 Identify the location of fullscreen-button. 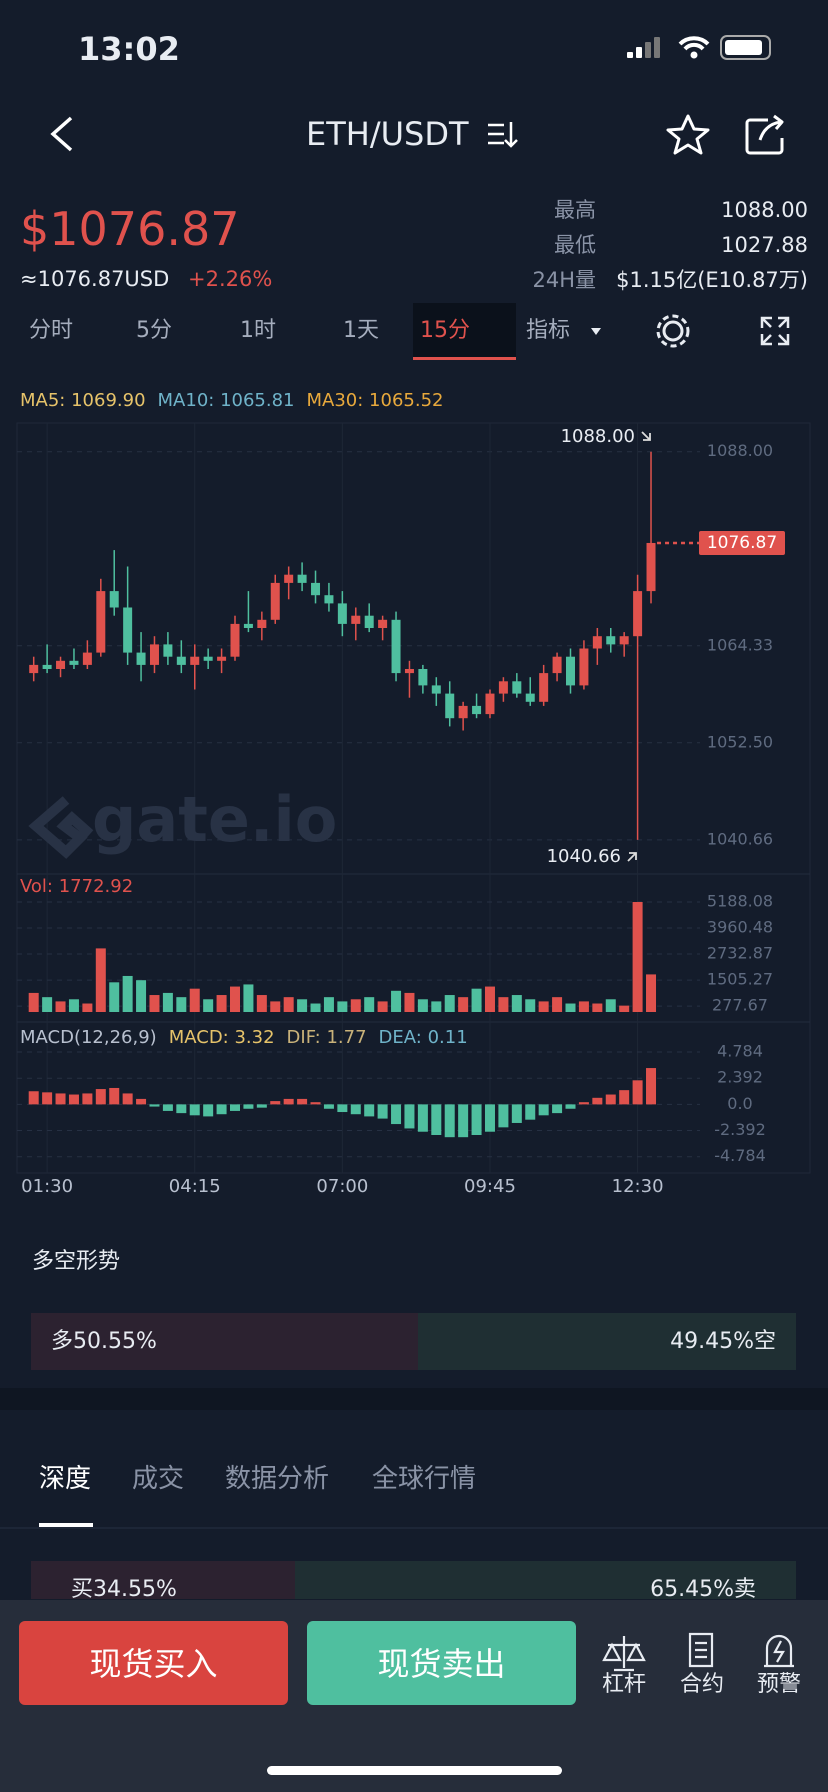
(775, 331).